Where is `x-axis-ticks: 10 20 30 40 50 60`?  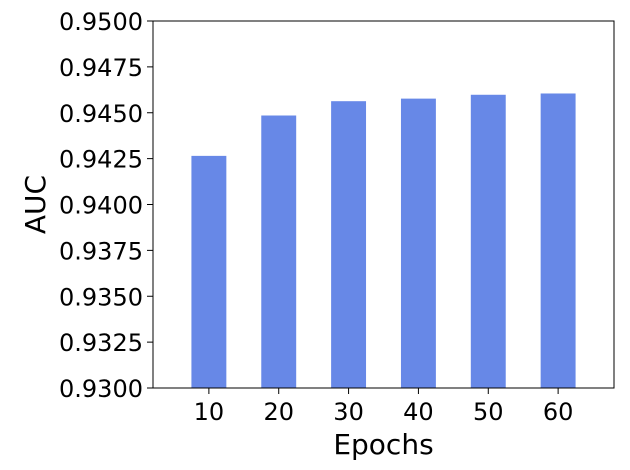
x-axis-ticks: 10 20 30 40 50 60 is located at coordinates (384, 407).